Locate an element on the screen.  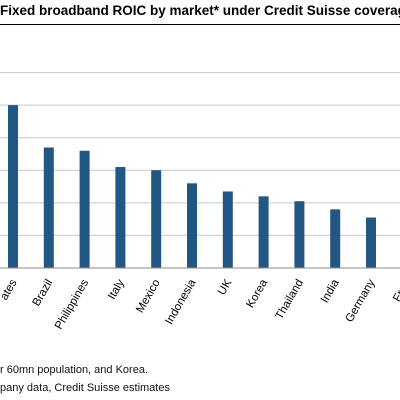
footnote-source: pany data, Credit Suisse estimates is located at coordinates (85, 388).